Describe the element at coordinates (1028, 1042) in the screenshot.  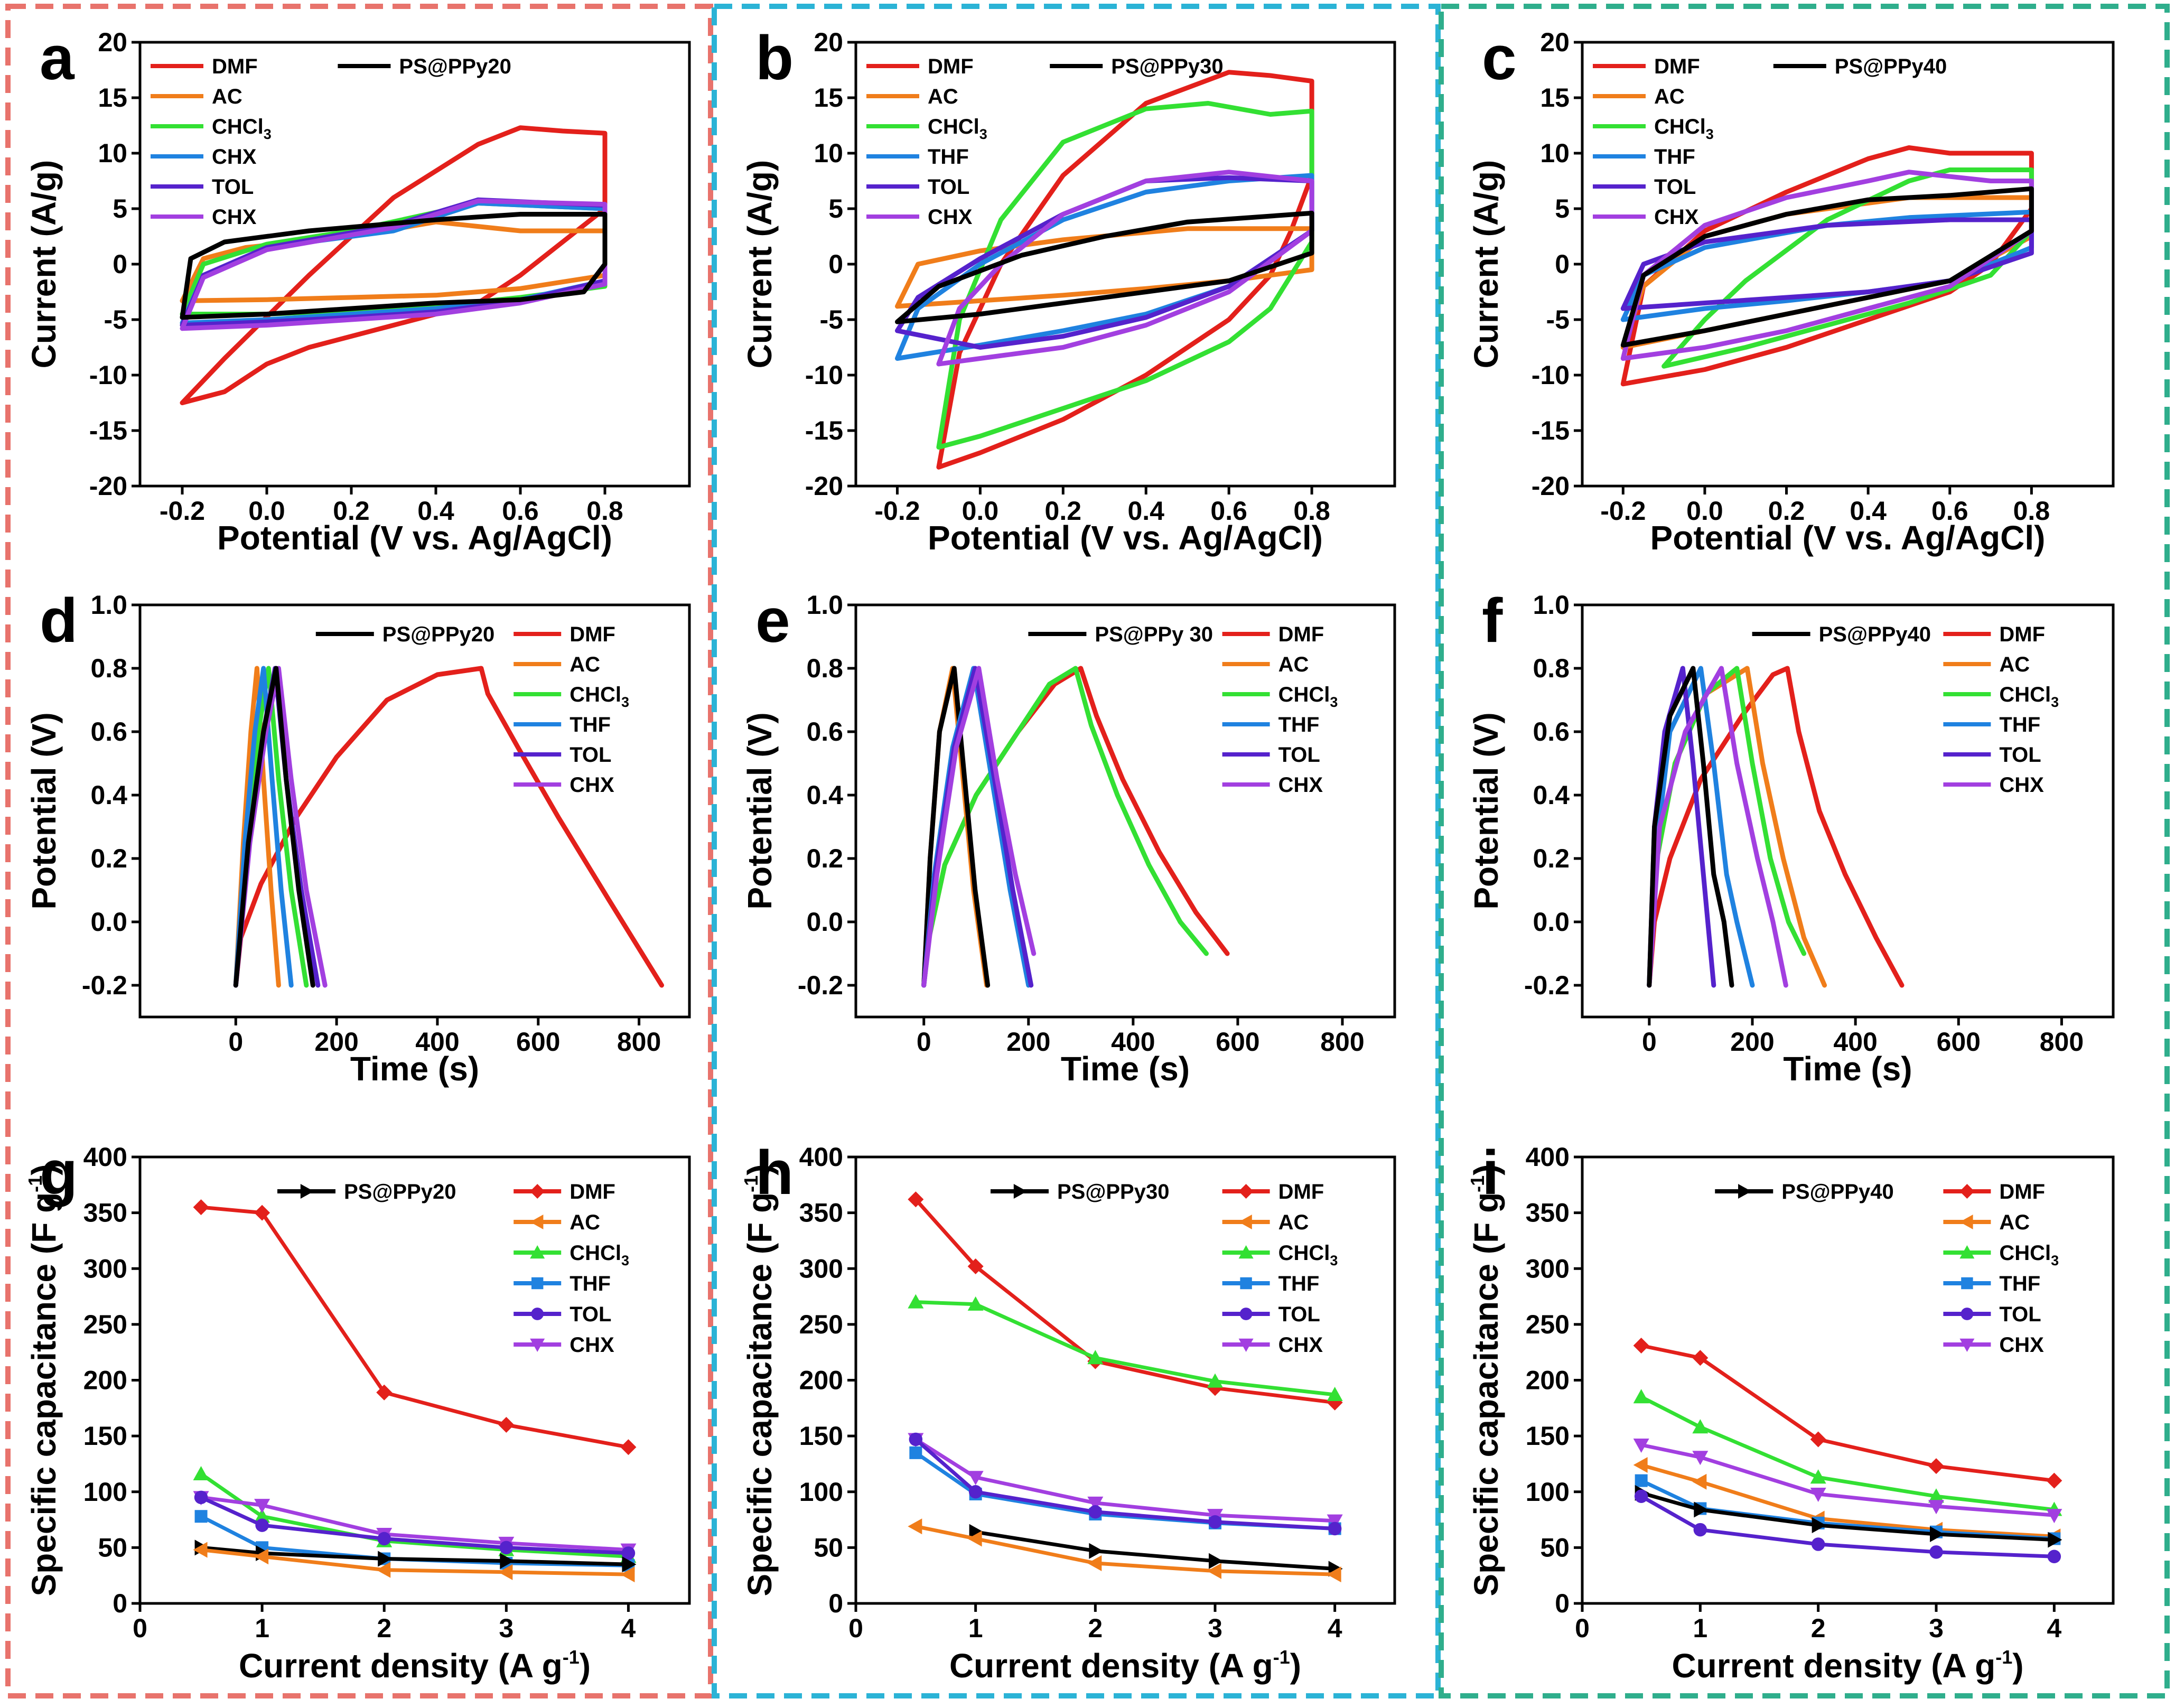
I see `x-tick-label: 200` at that location.